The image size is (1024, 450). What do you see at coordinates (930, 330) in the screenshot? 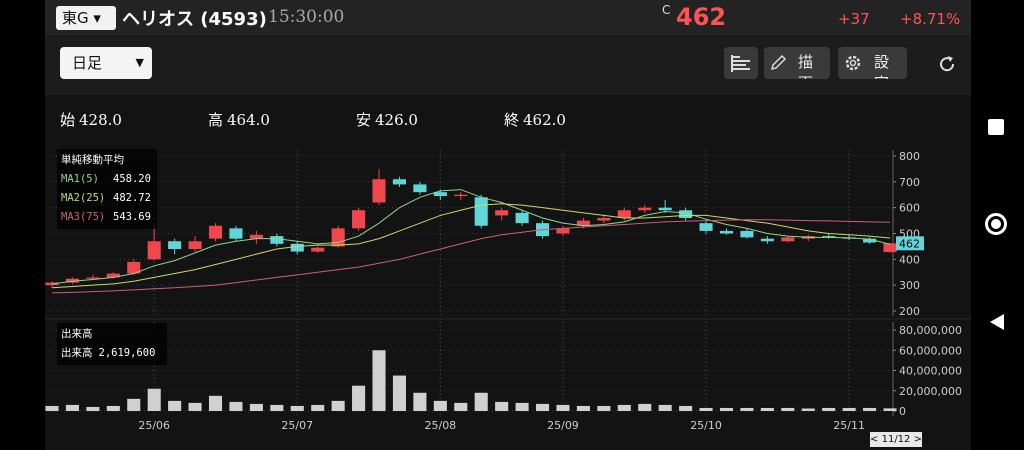
I see `y-tick-label: 80,000,000` at bounding box center [930, 330].